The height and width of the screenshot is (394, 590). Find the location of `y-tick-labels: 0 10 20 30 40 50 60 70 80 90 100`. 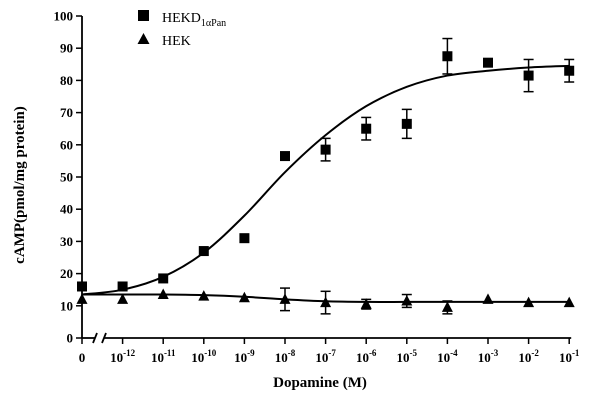

y-tick-labels: 0 10 20 30 40 50 60 70 80 90 100 is located at coordinates (64, 177).